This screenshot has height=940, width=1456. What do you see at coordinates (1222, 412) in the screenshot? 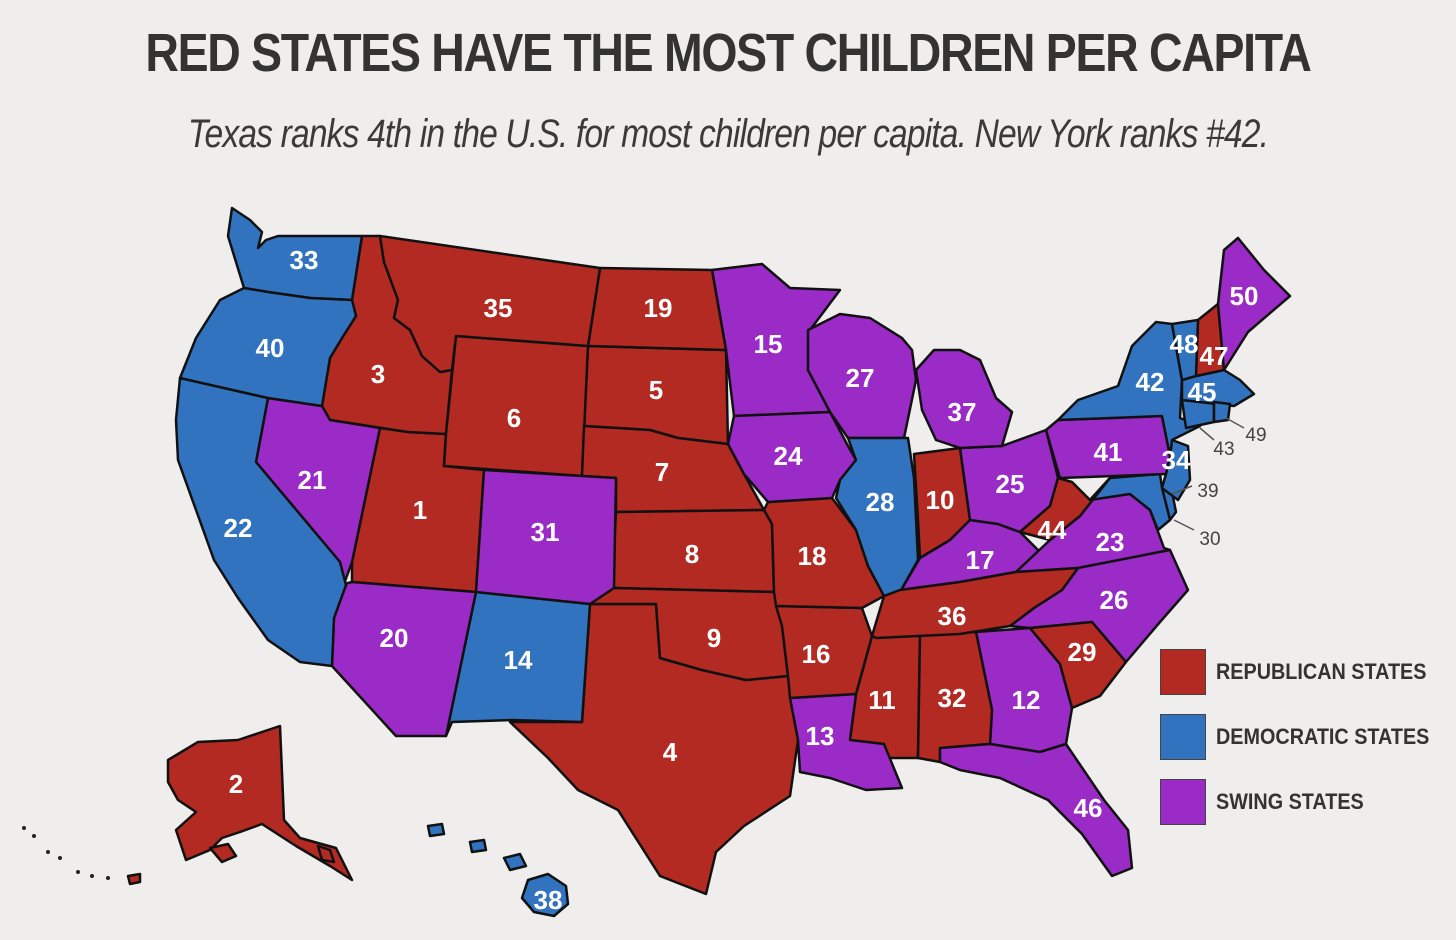
I see `state-rhode-island` at bounding box center [1222, 412].